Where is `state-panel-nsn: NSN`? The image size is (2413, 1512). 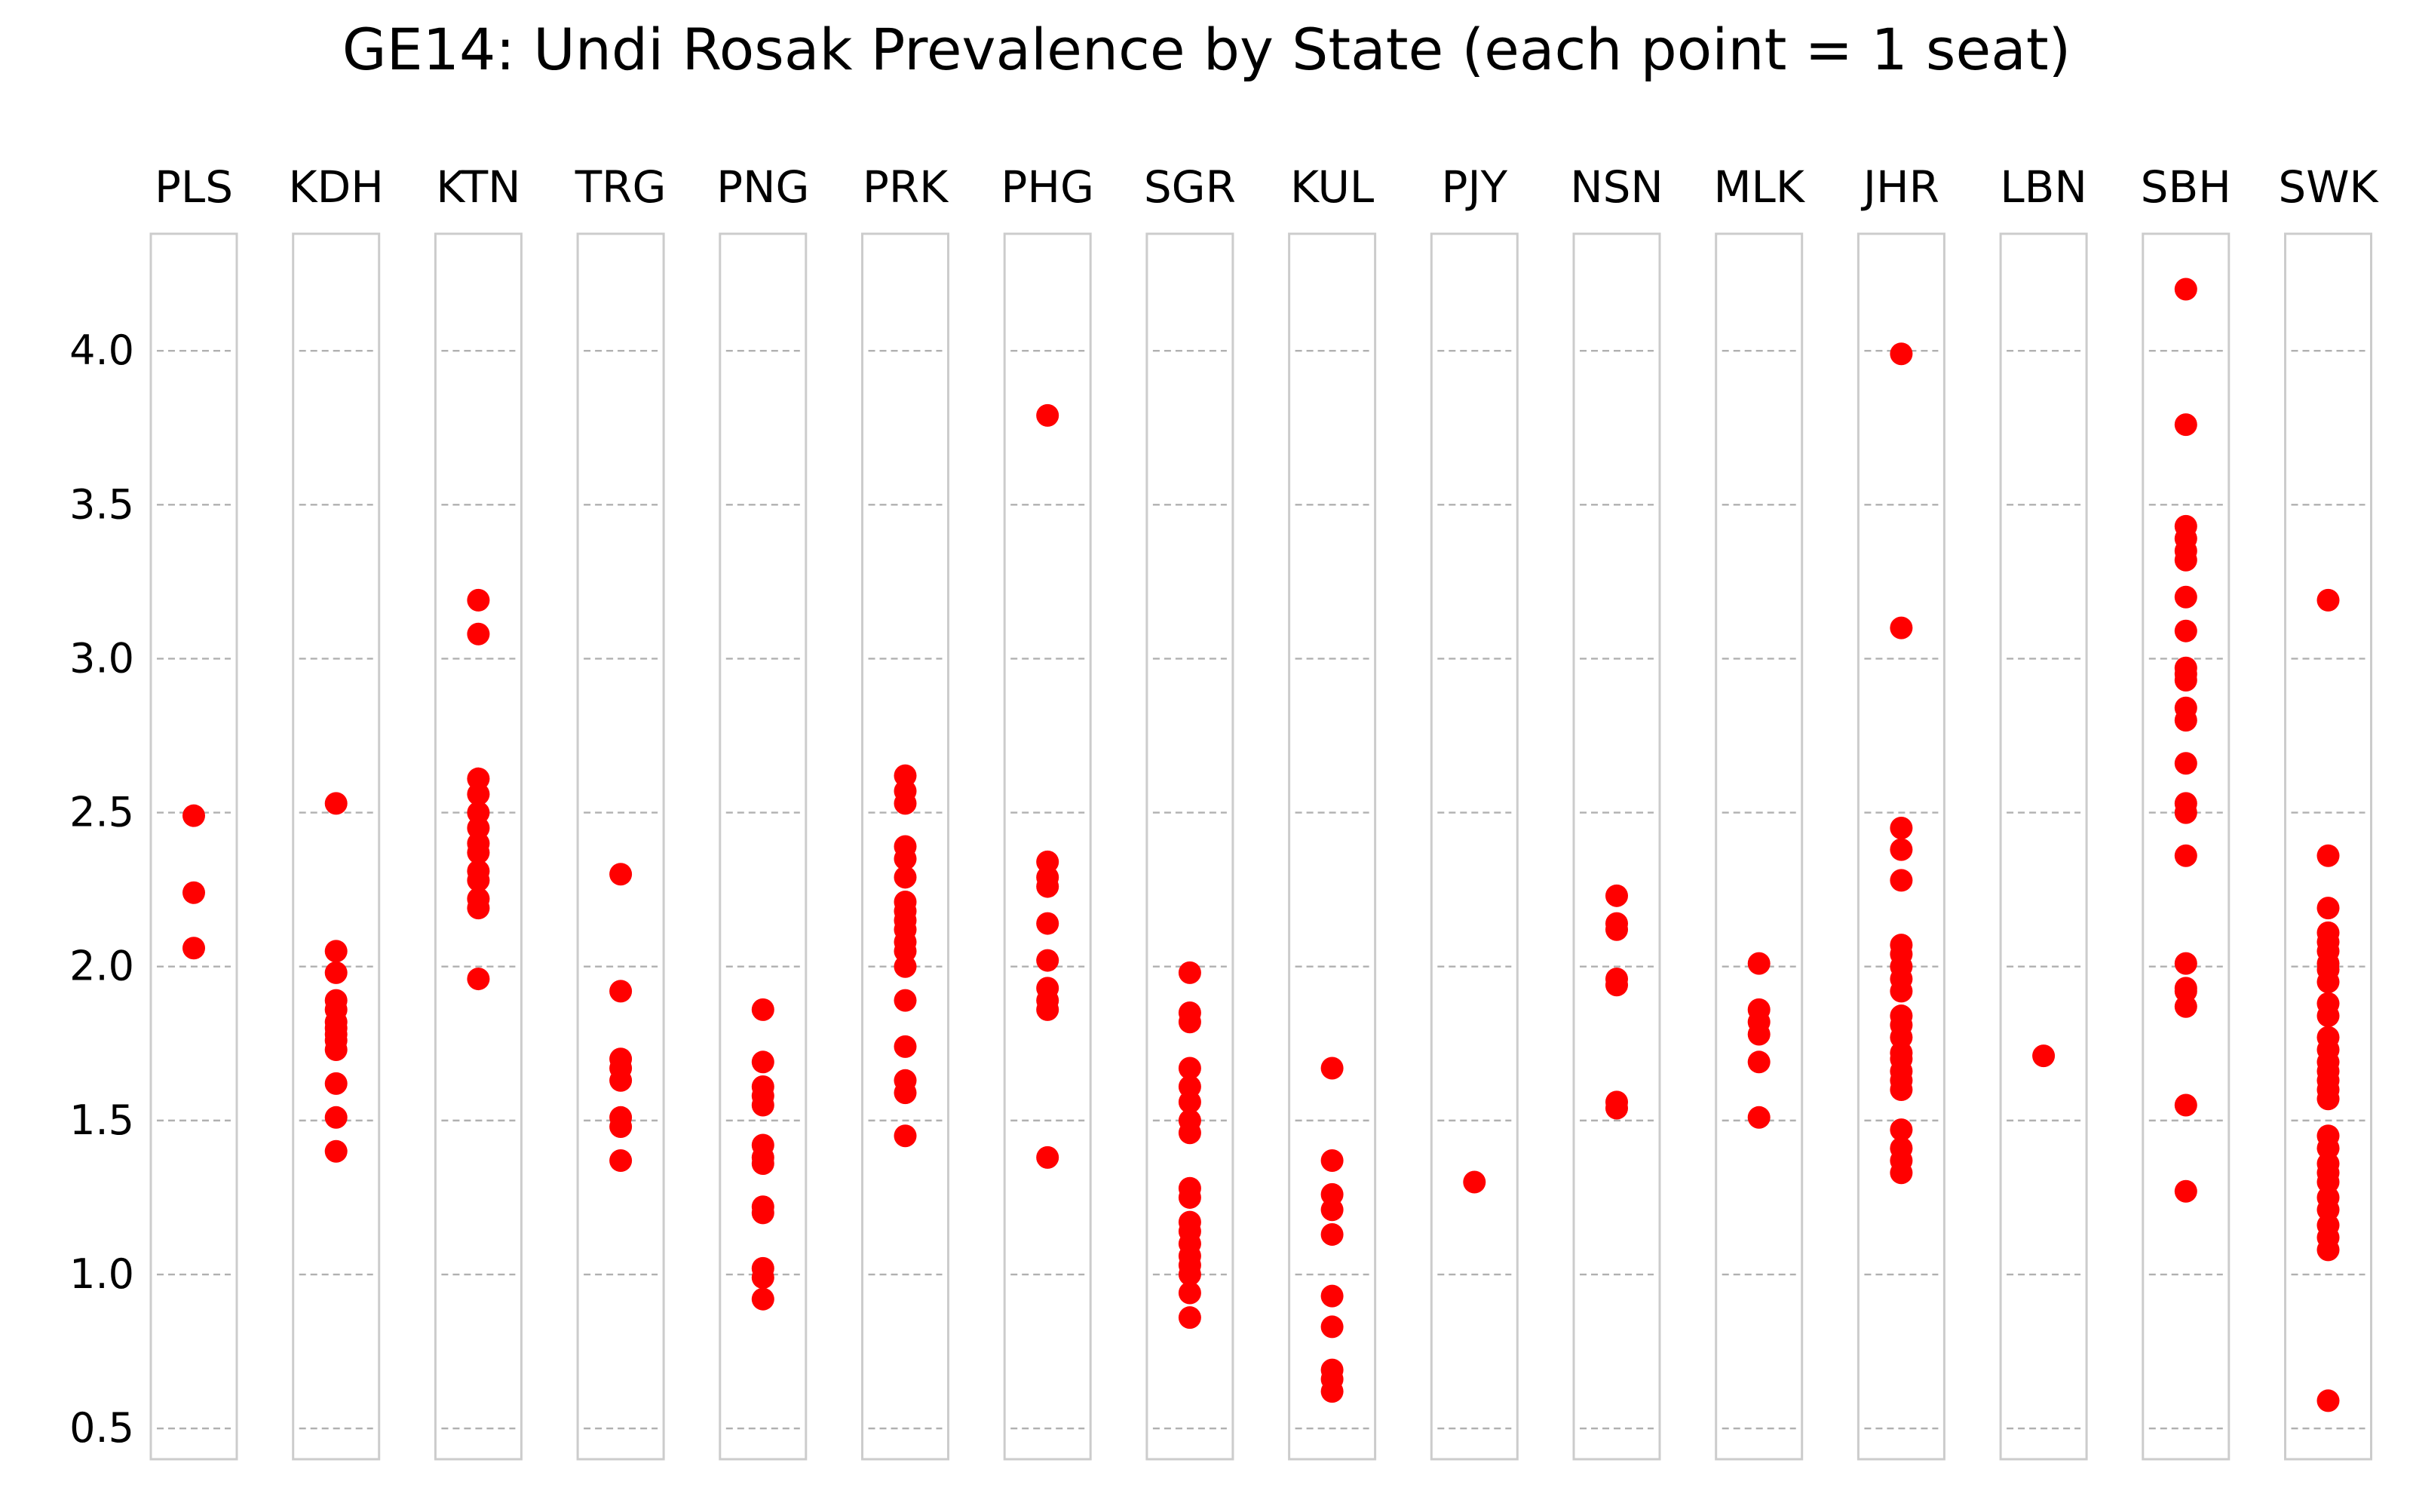
state-panel-nsn: NSN is located at coordinates (1616, 811).